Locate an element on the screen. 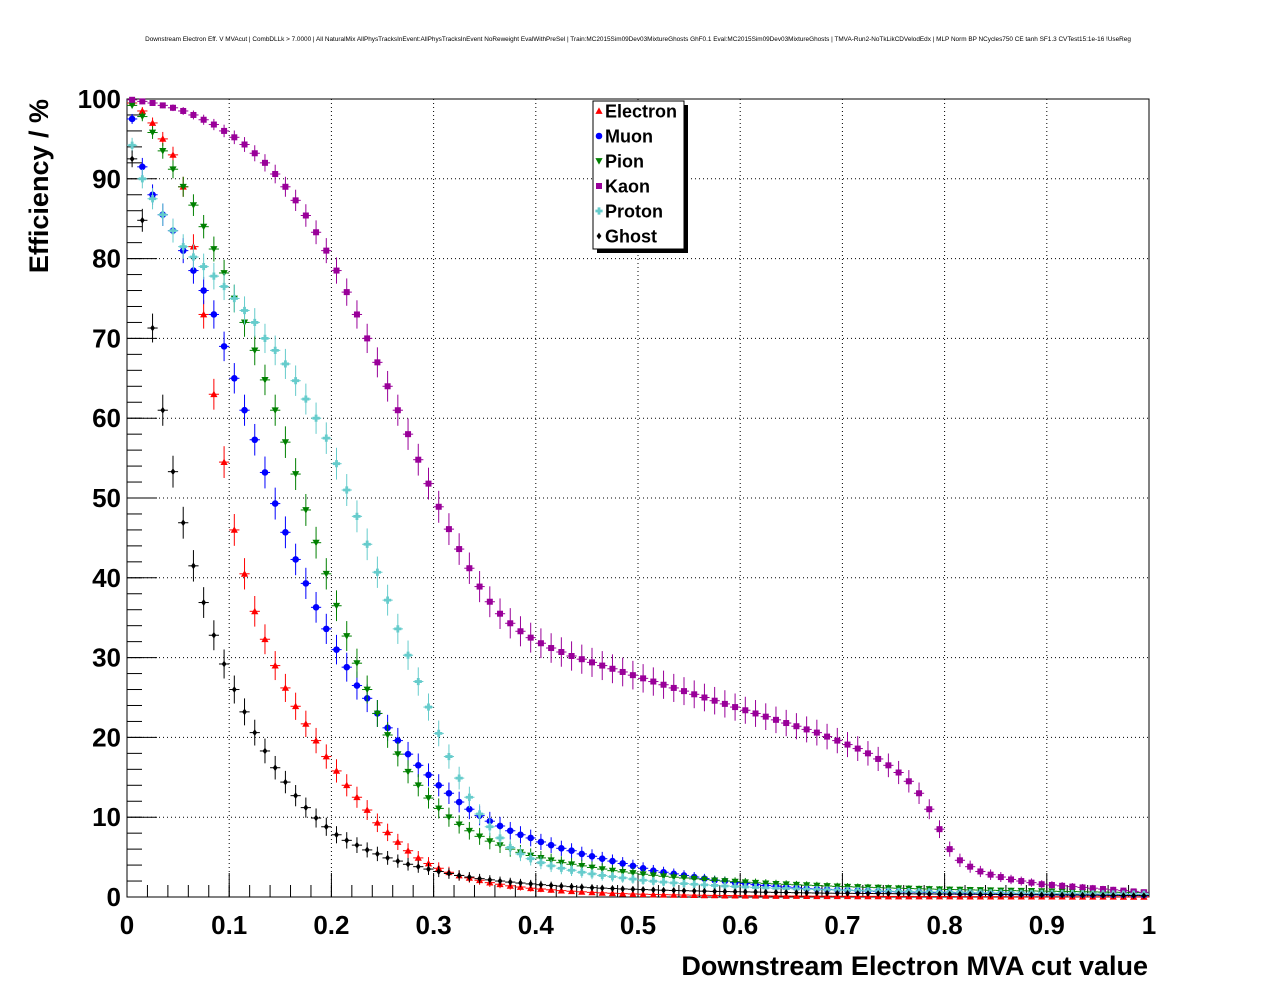 The width and height of the screenshot is (1276, 996). legend-marker-ghost is located at coordinates (599, 236).